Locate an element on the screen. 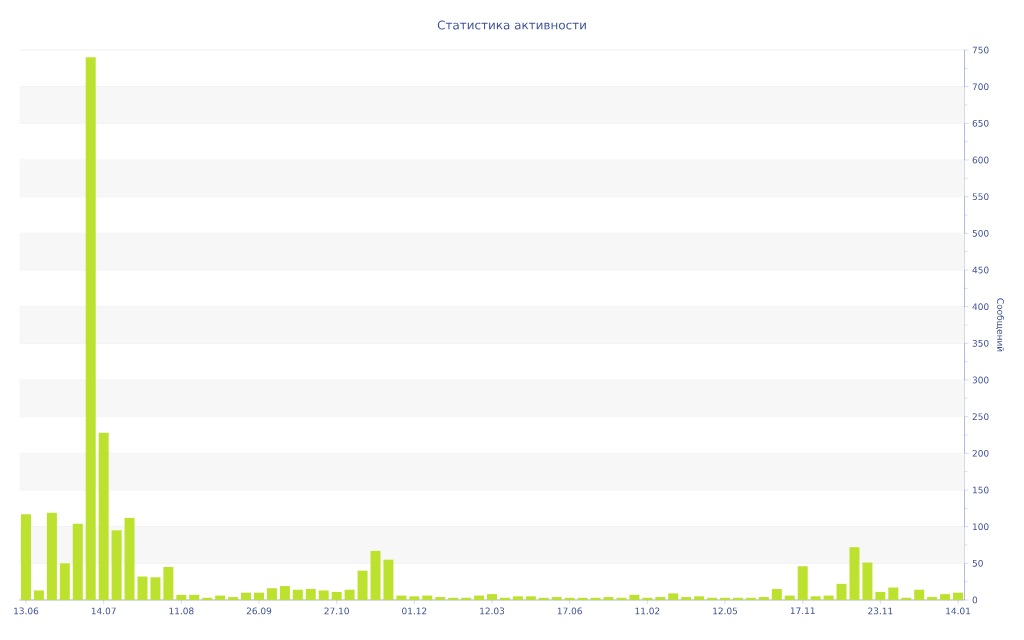  x-tick-label: 12.03 is located at coordinates (492, 611).